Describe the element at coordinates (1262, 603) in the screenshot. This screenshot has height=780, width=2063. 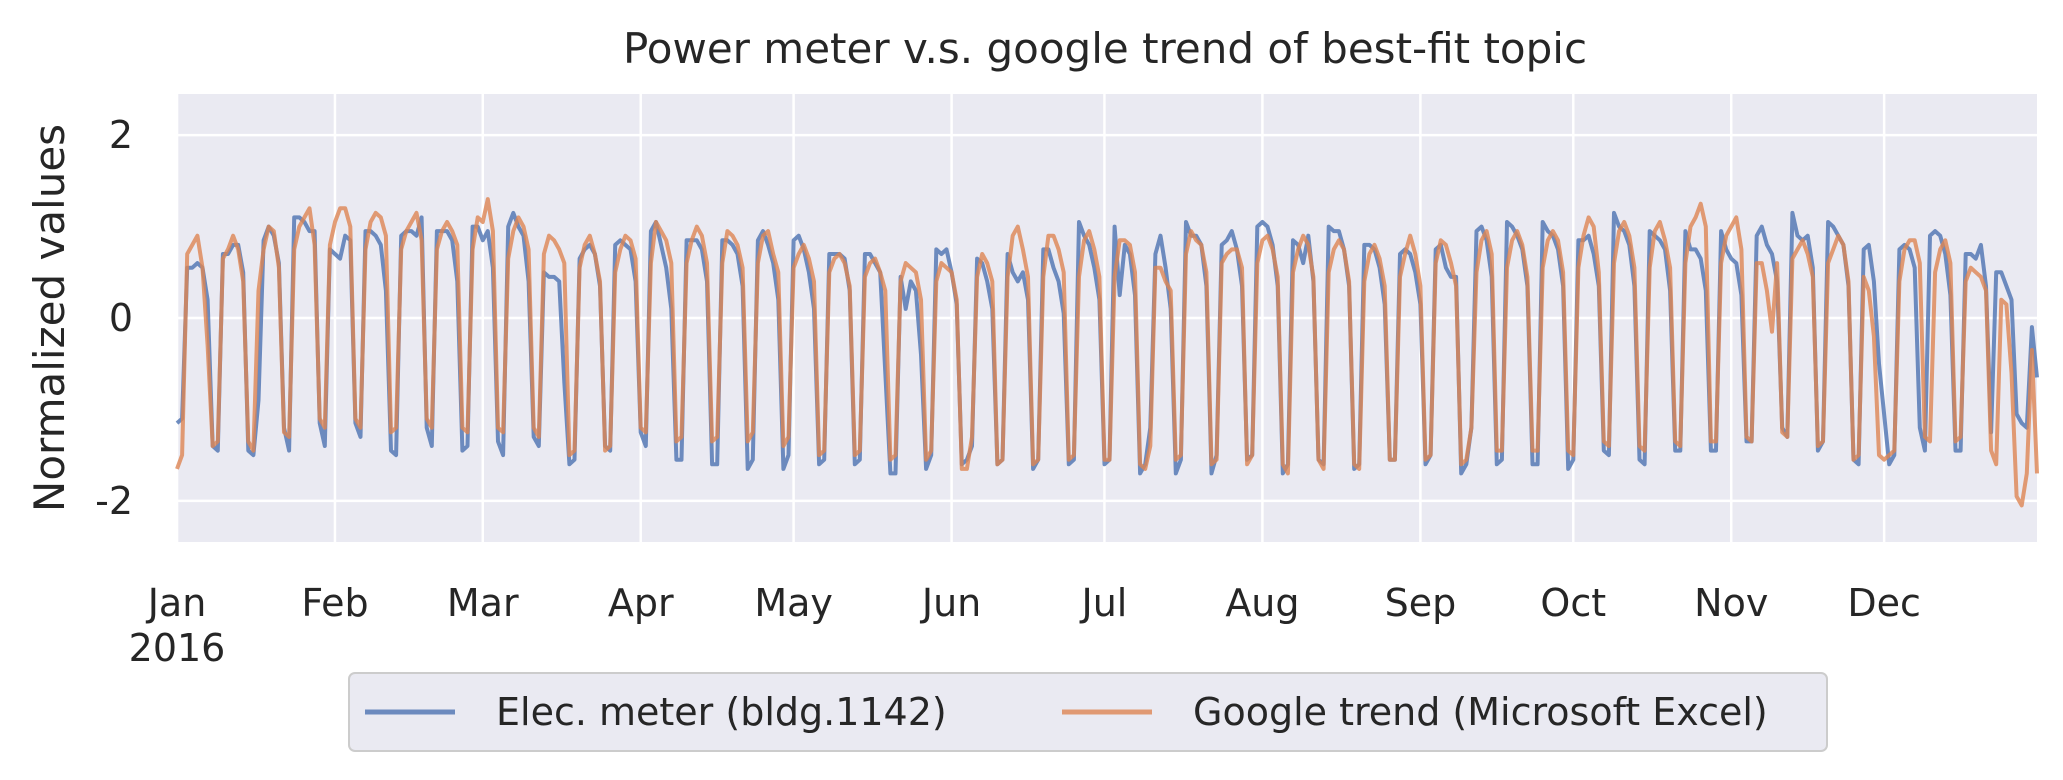
I see `x-tick-label: Aug` at that location.